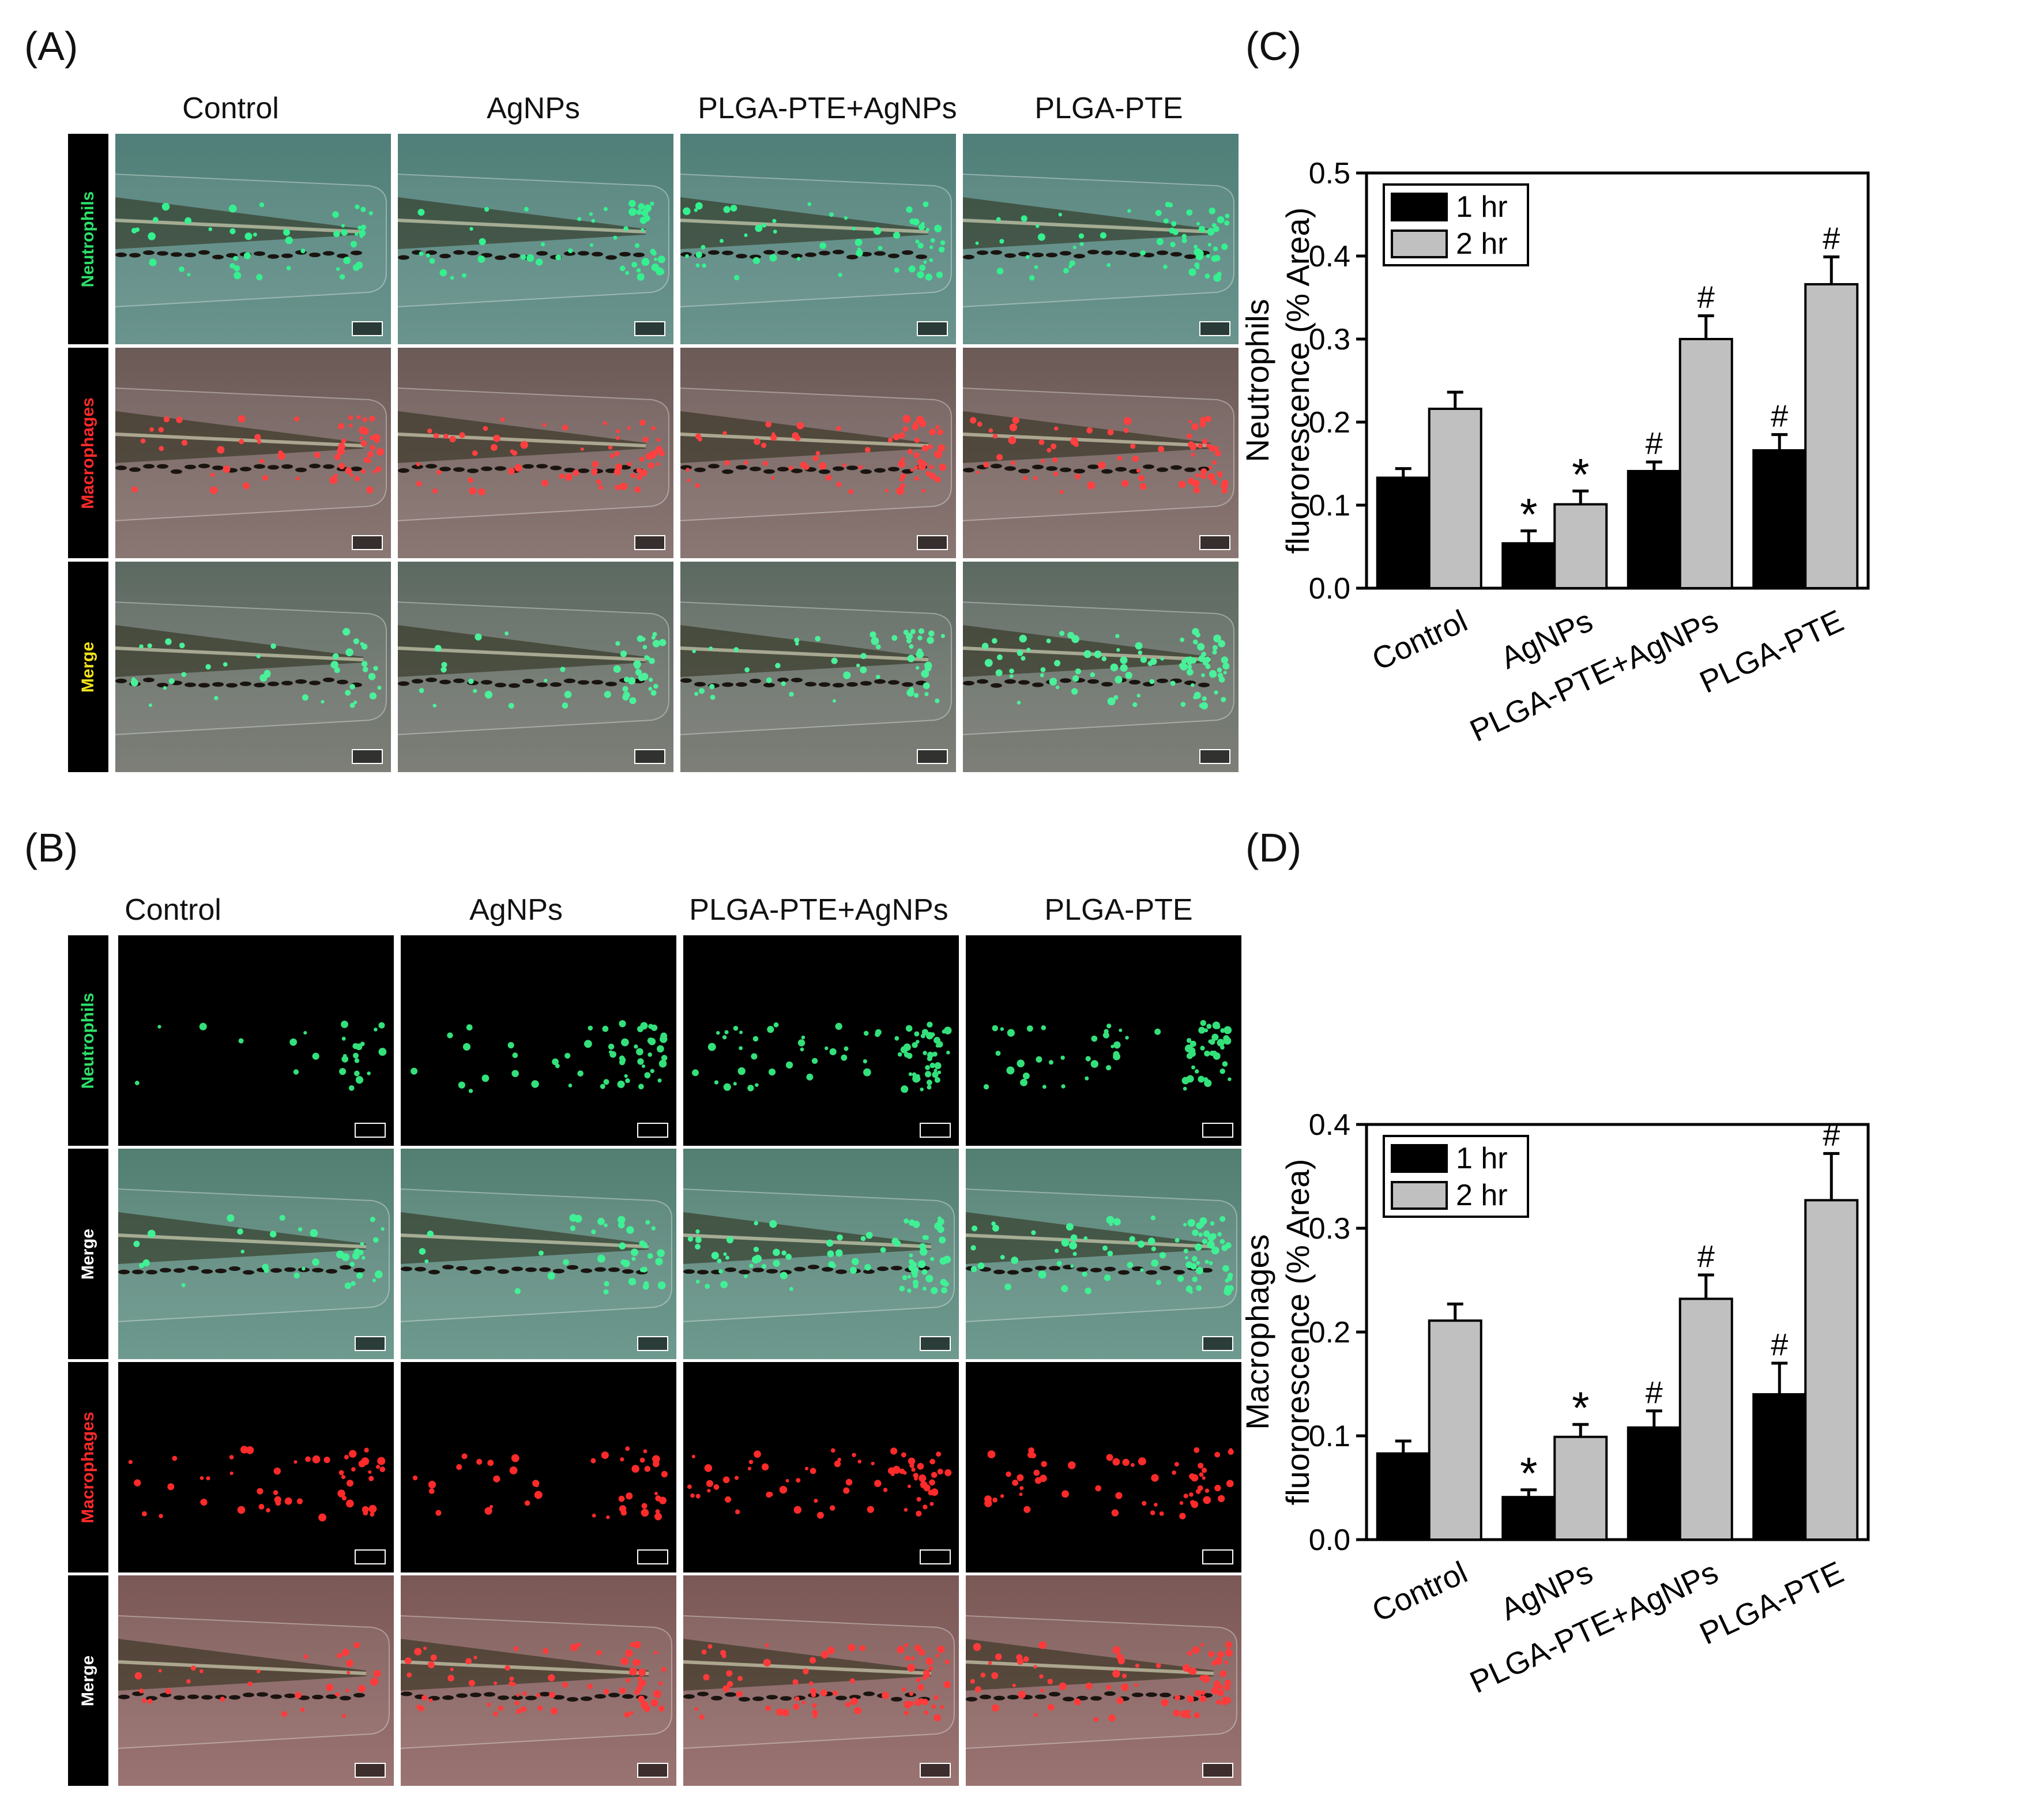  I want to click on chart-c-xtick-label: PLGA-PTE, so click(1772, 651).